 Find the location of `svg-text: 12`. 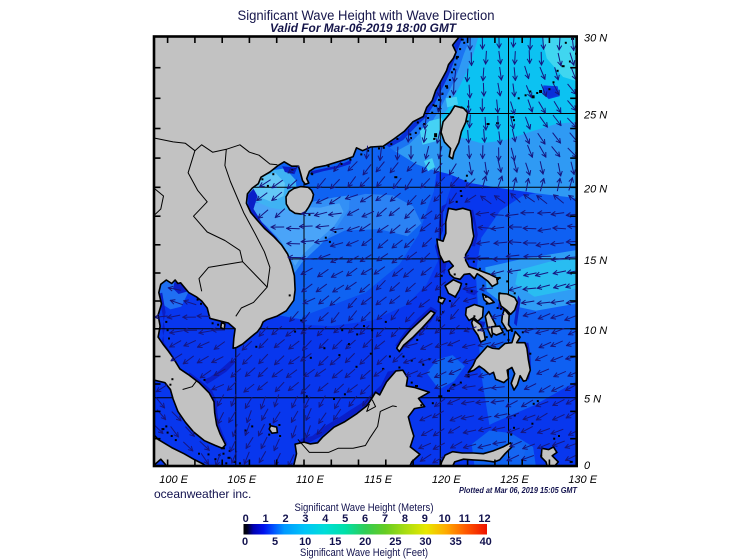

svg-text: 12 is located at coordinates (484, 519).